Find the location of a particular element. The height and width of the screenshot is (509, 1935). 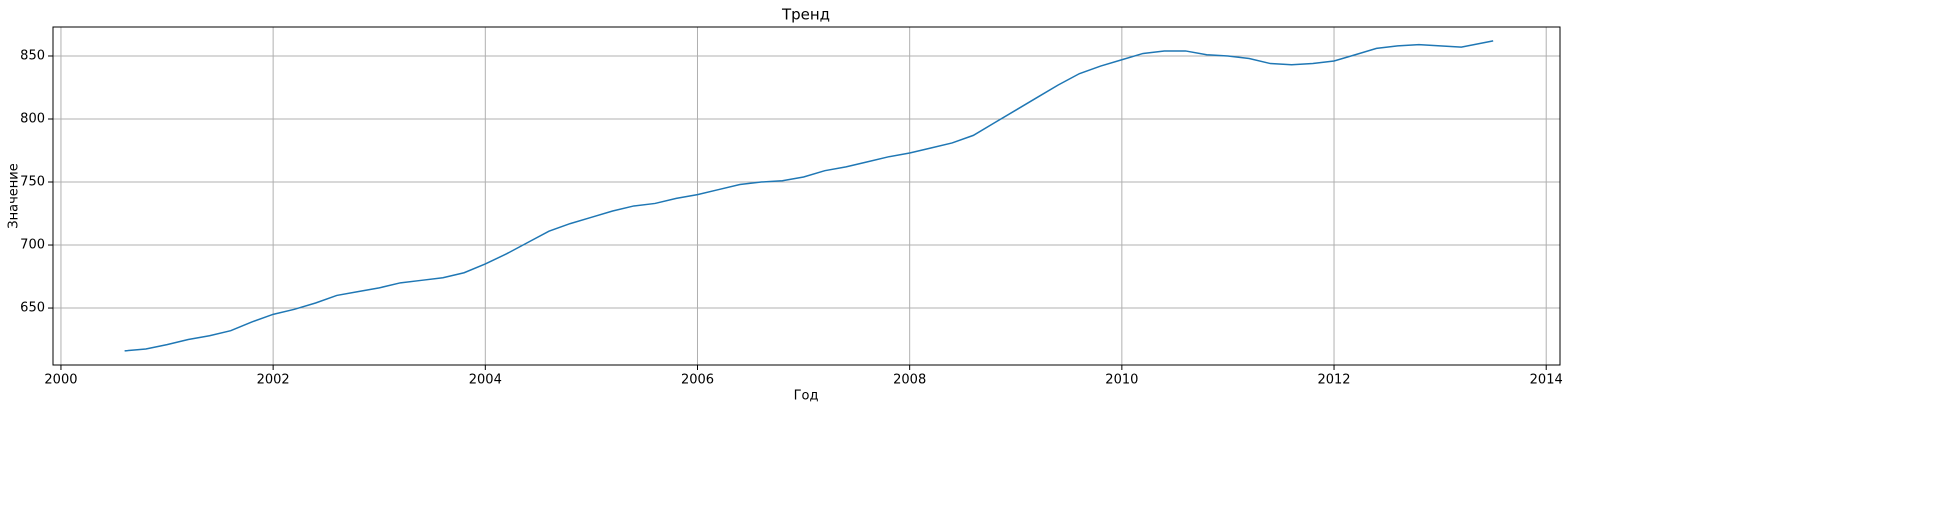

y-tick-label: 700 is located at coordinates (32, 245).